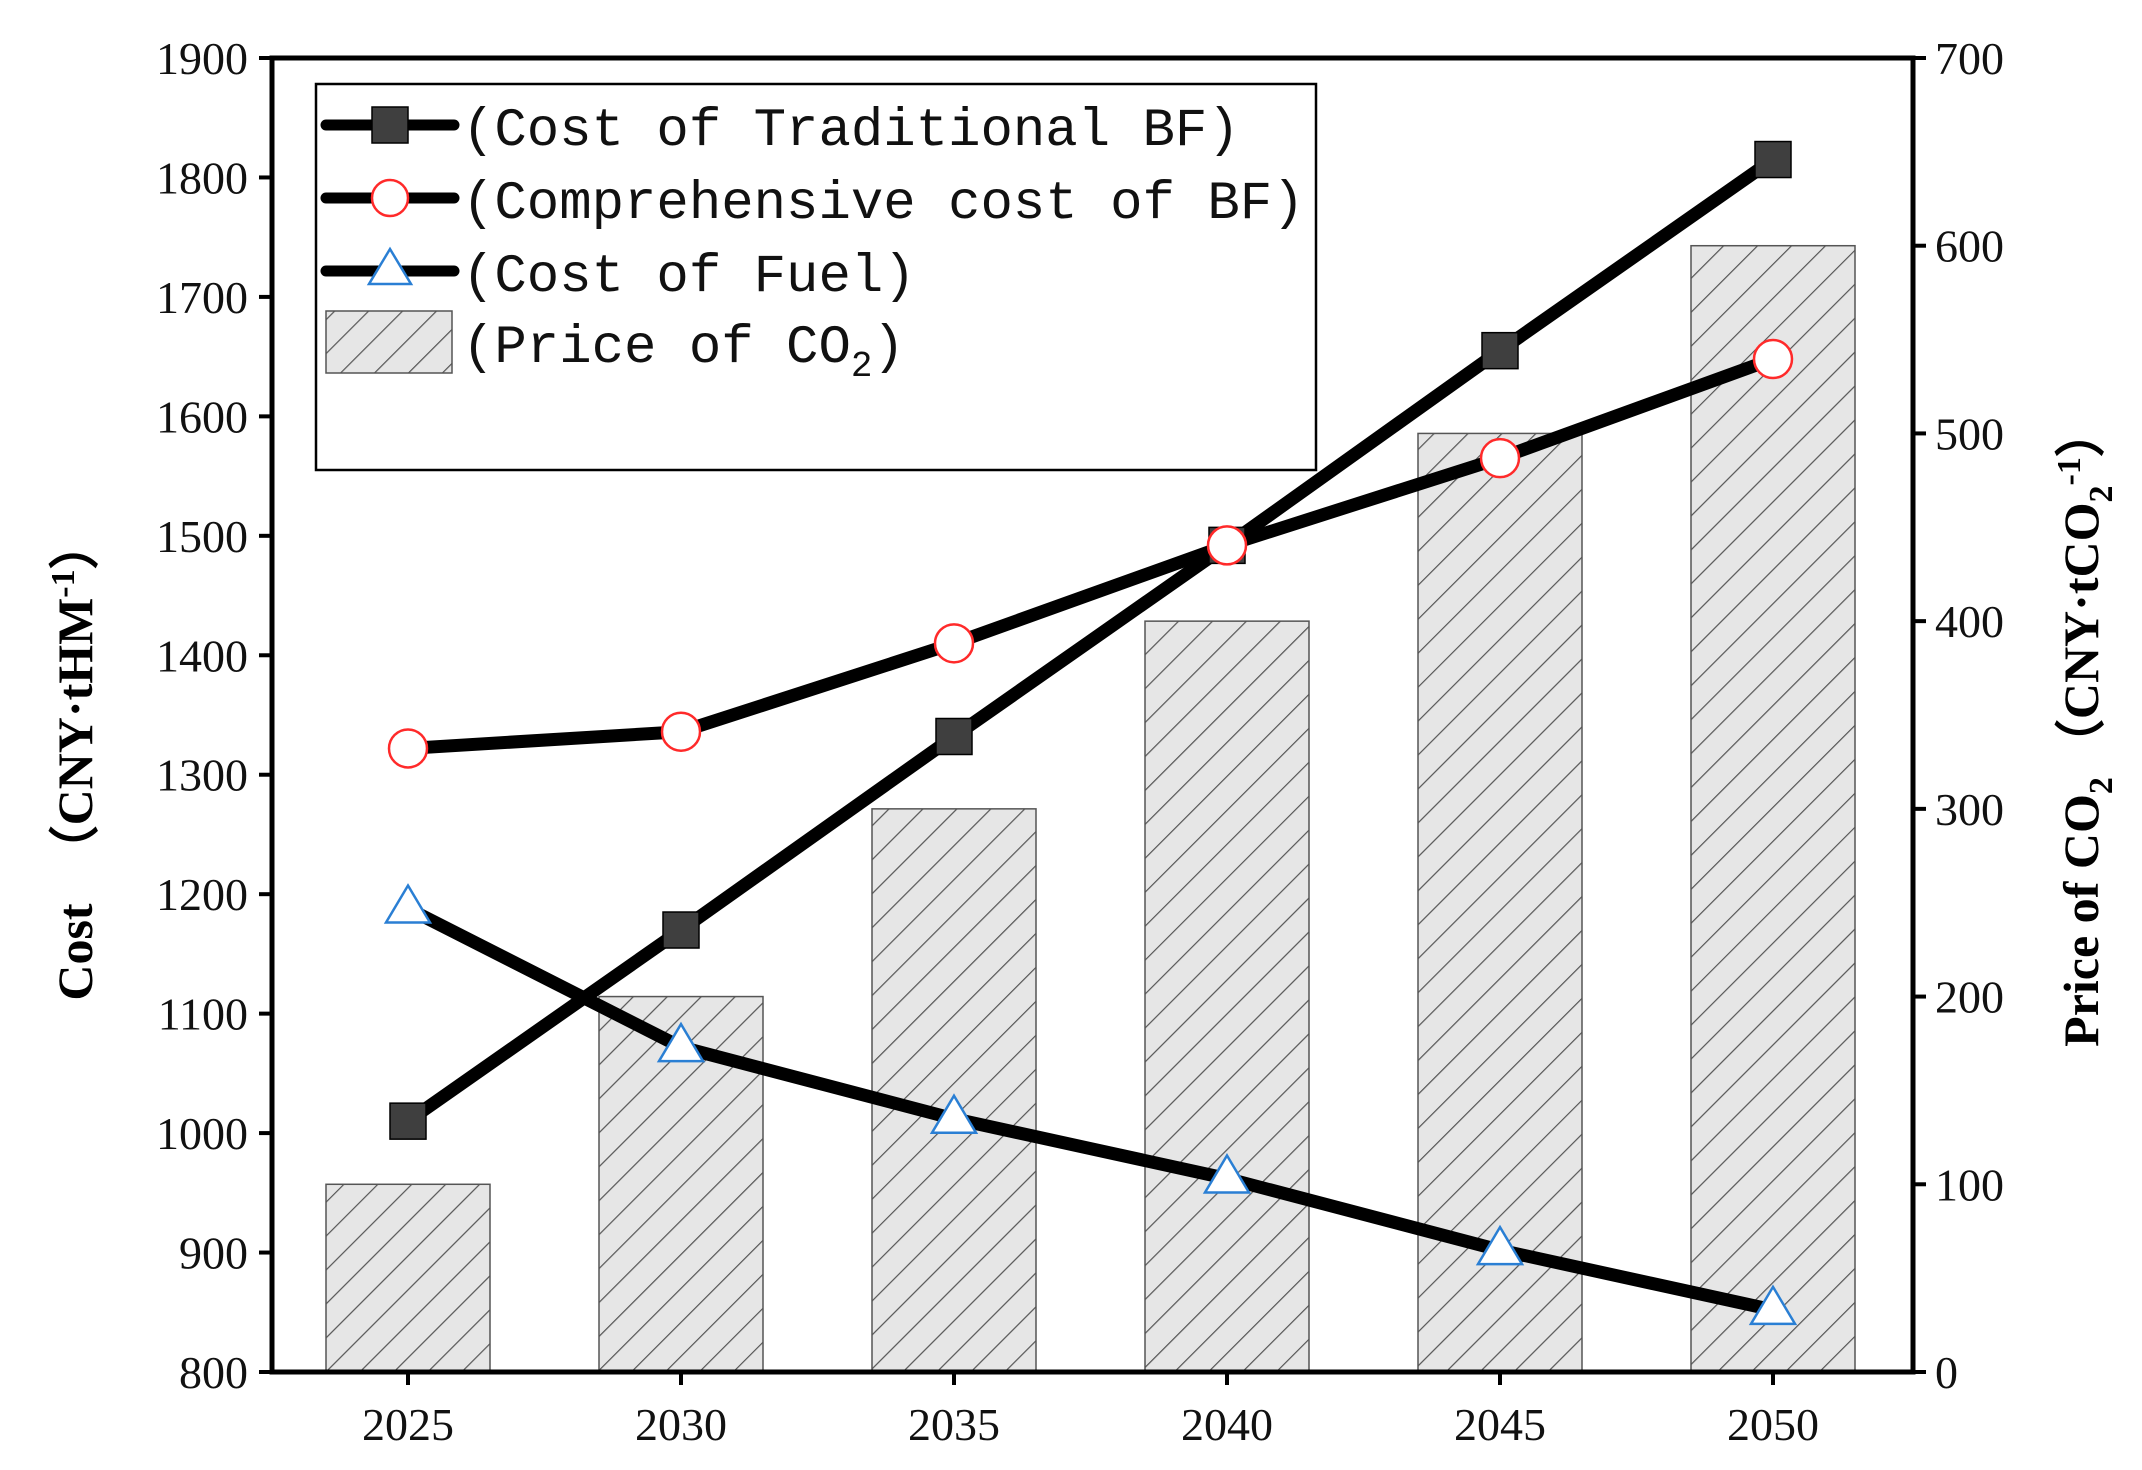 The height and width of the screenshot is (1470, 2142). I want to click on legend-label-comprehensive: (Comprehensive cost of BF), so click(883, 204).